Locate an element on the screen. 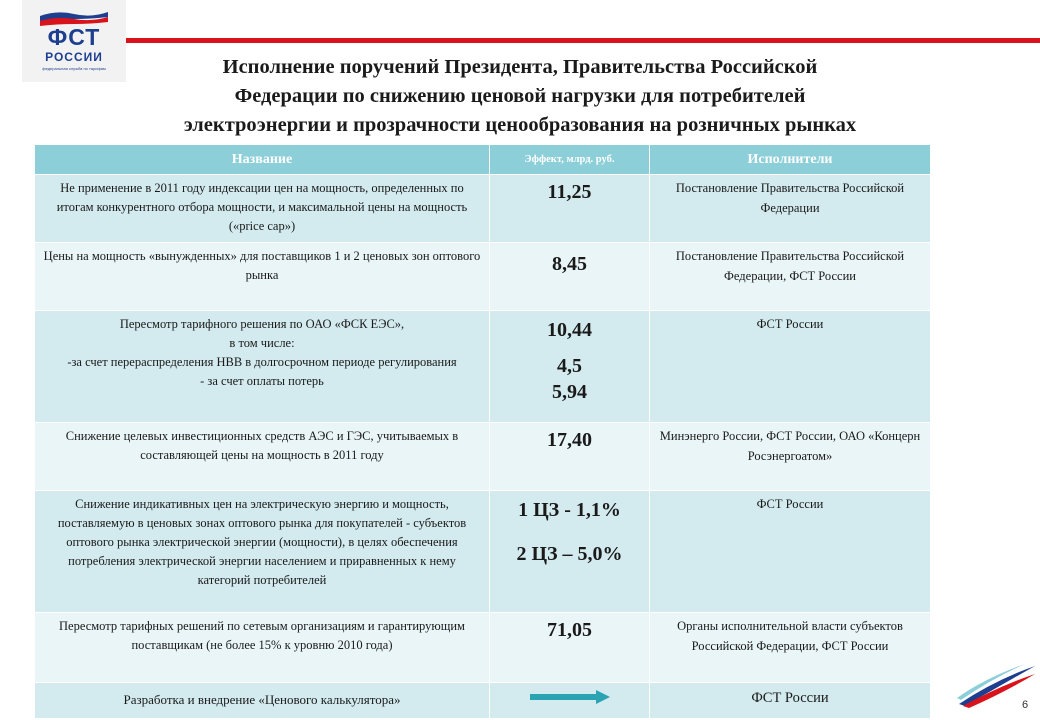 The height and width of the screenshot is (720, 1040). effect-part: 4,5 is located at coordinates (569, 366).